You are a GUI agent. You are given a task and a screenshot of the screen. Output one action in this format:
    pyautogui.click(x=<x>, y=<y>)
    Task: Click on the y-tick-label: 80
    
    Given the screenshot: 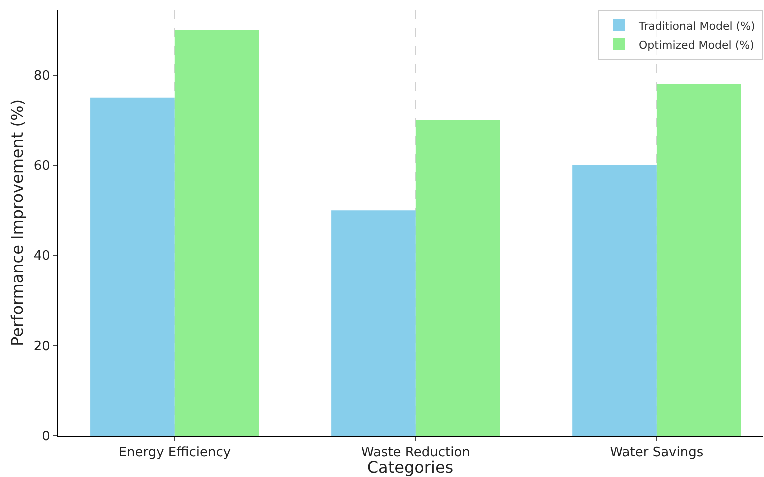 What is the action you would take?
    pyautogui.click(x=42, y=76)
    